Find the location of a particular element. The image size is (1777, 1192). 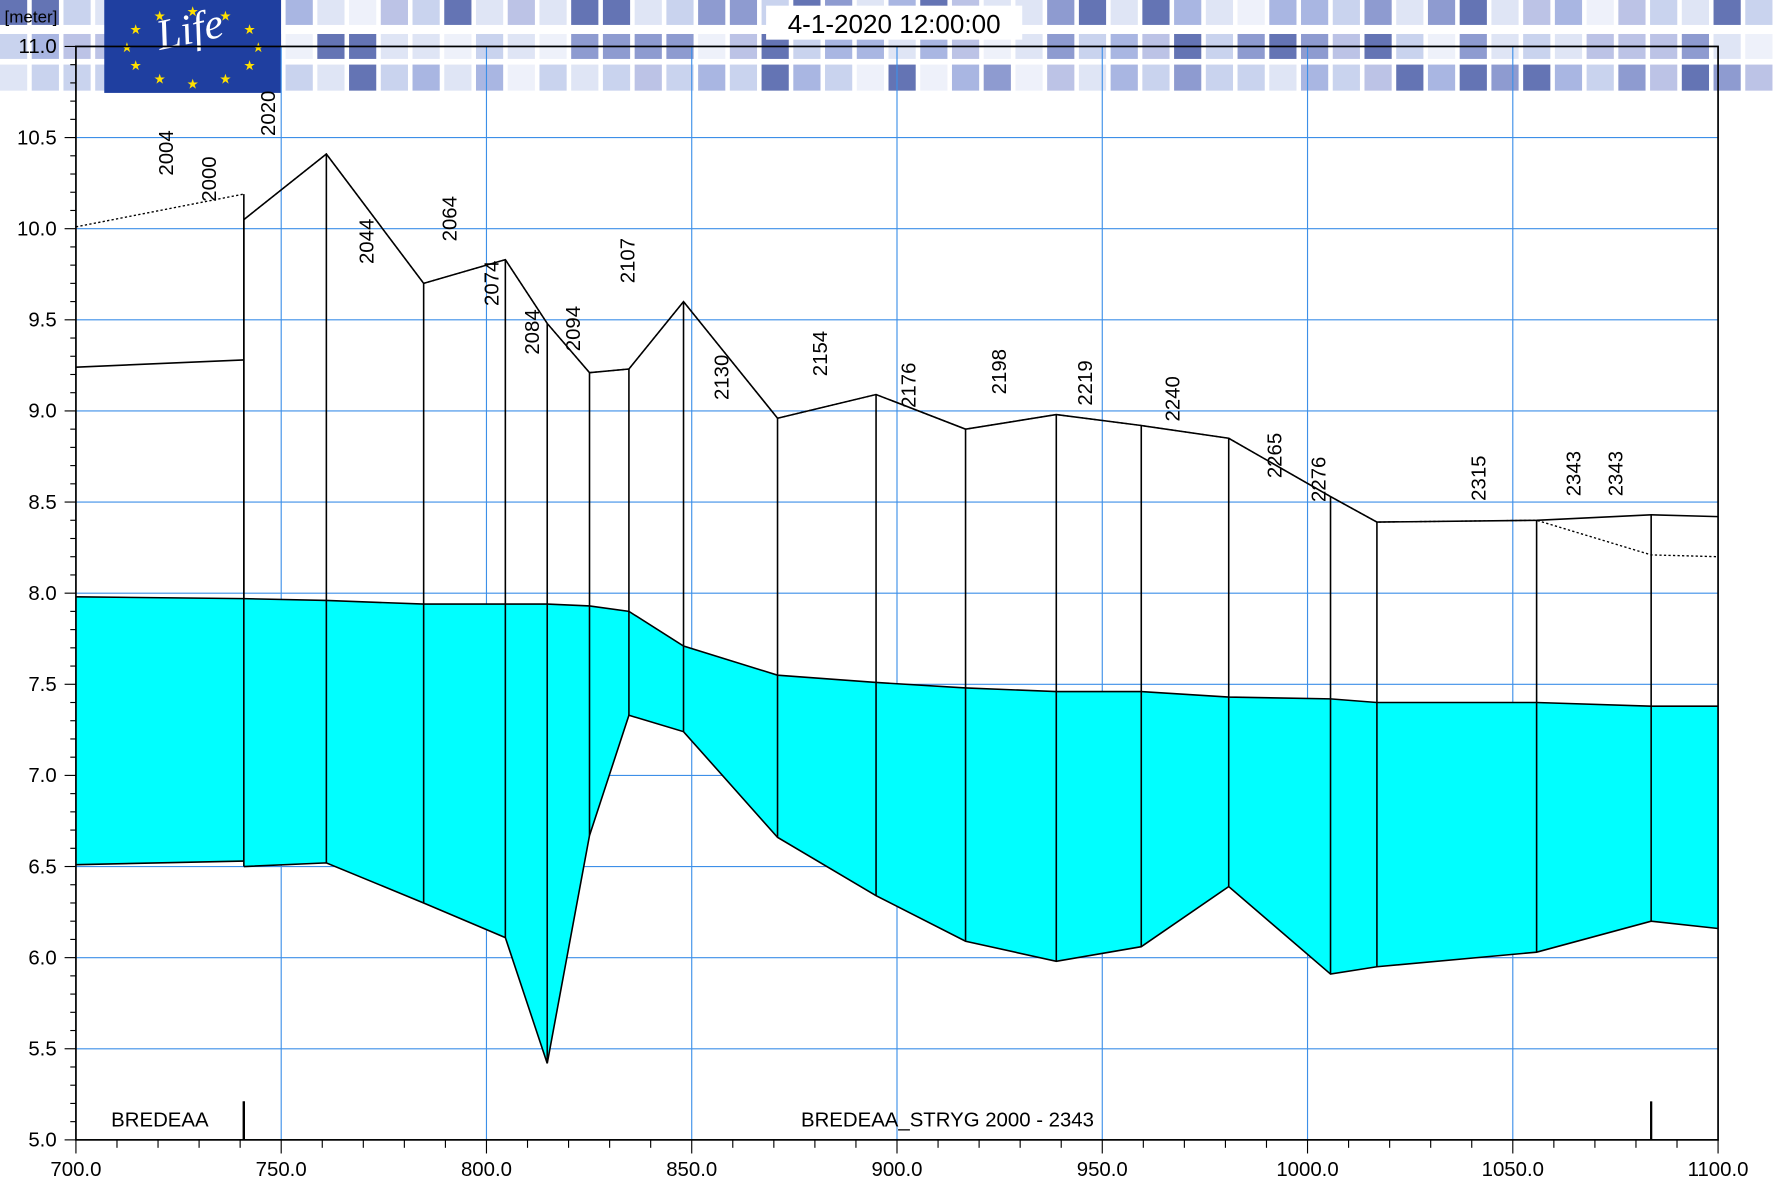

section-label: 2004 is located at coordinates (167, 152).